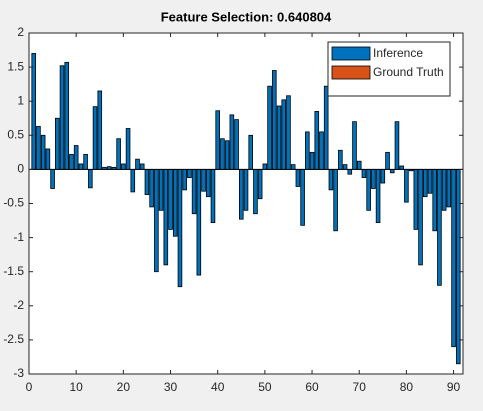 The height and width of the screenshot is (411, 483). Describe the element at coordinates (408, 72) in the screenshot. I see `legend-label: Ground Truth` at that location.